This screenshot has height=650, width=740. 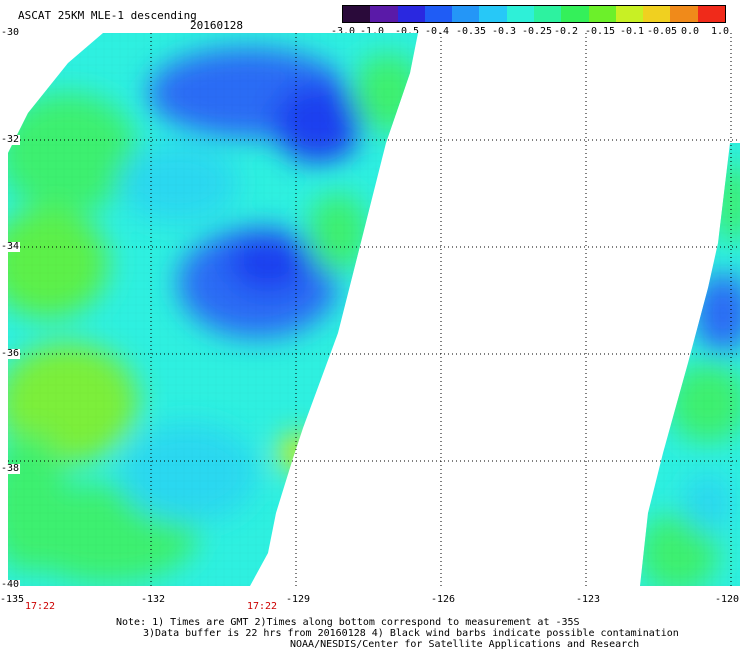 I want to click on colorbar-tick: -0.05, so click(x=662, y=31).